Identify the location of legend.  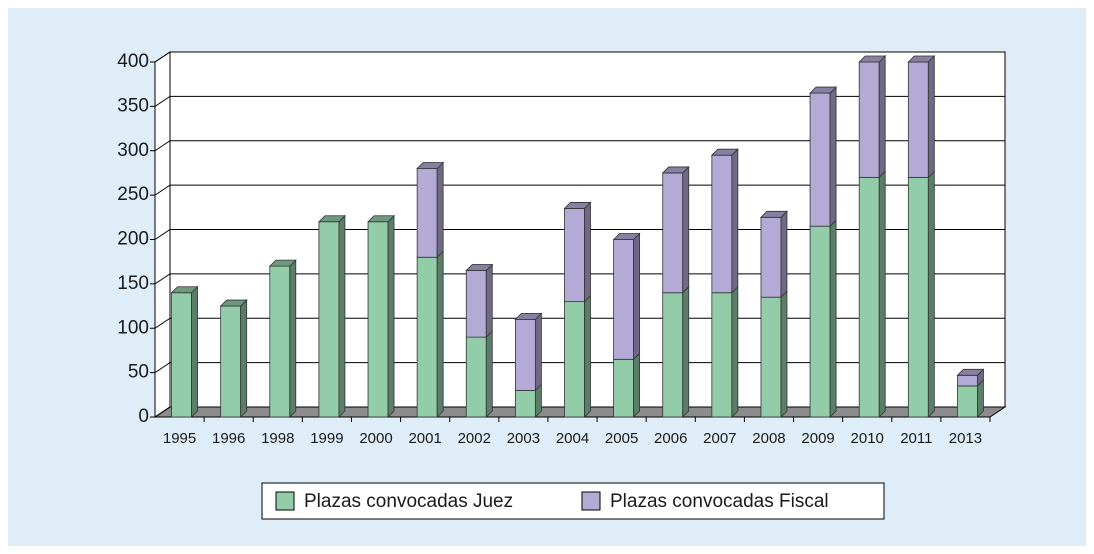
(573, 501).